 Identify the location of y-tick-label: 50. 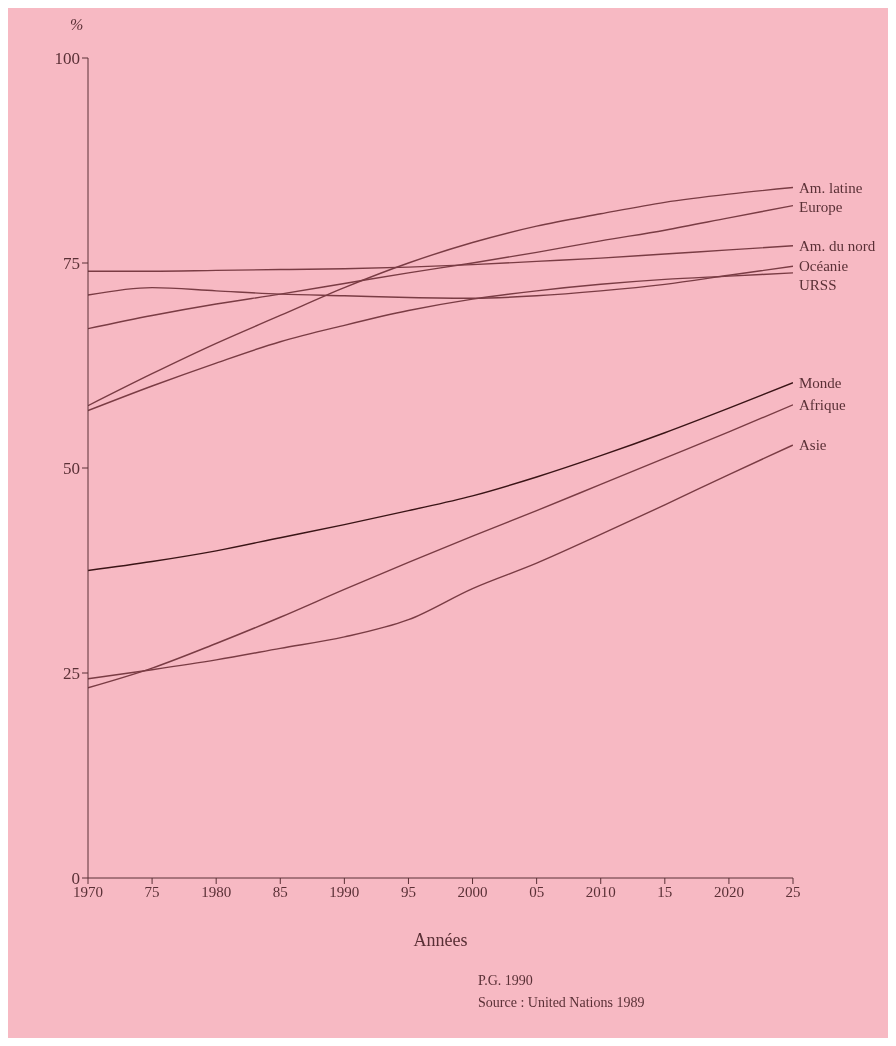
(71, 469).